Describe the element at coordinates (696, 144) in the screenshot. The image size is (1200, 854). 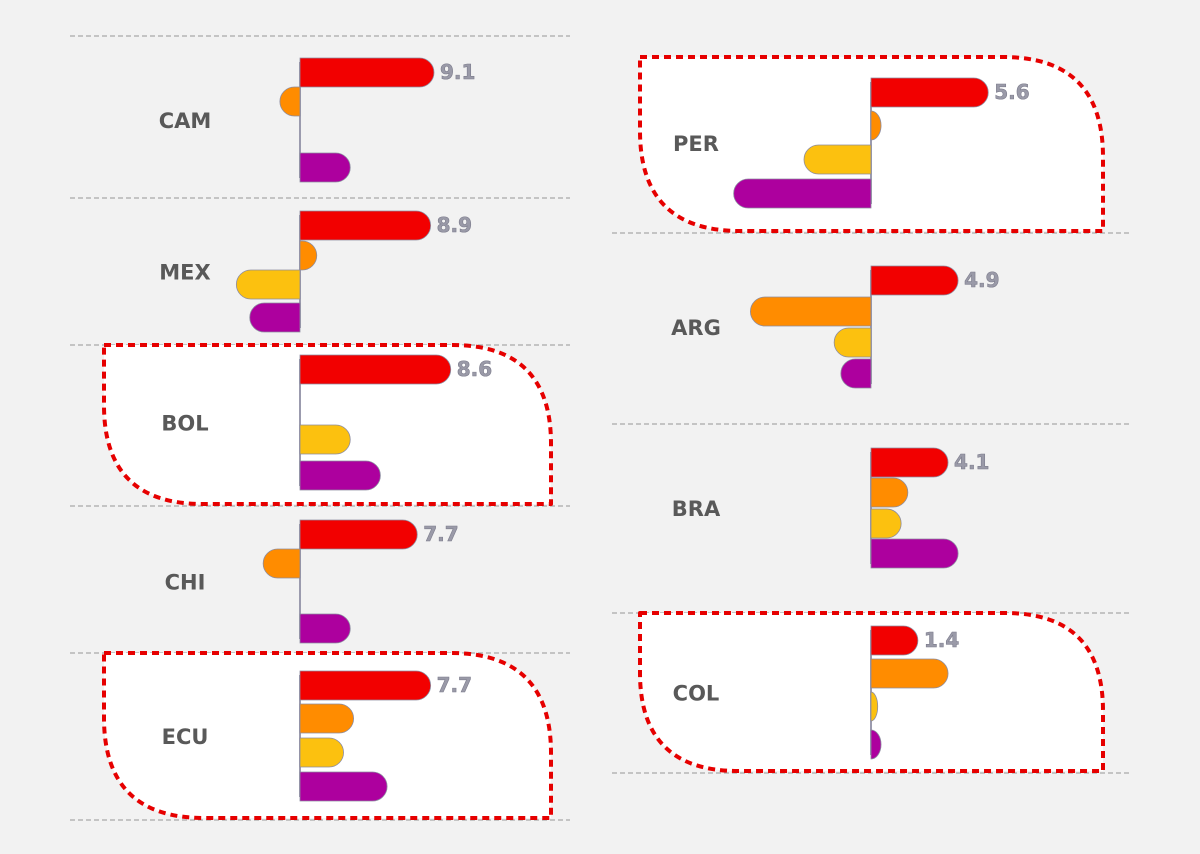
I see `country-label: PER` at that location.